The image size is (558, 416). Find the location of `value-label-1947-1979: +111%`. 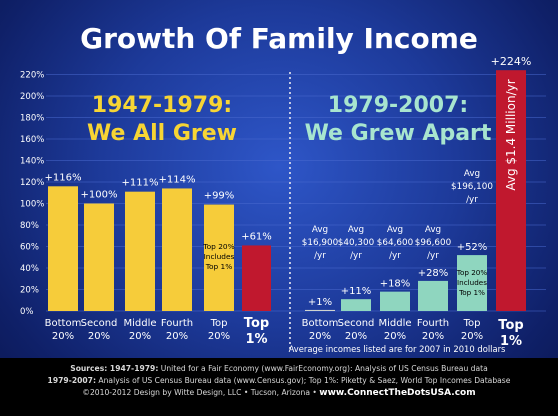

value-label-1947-1979: +111% is located at coordinates (140, 183).